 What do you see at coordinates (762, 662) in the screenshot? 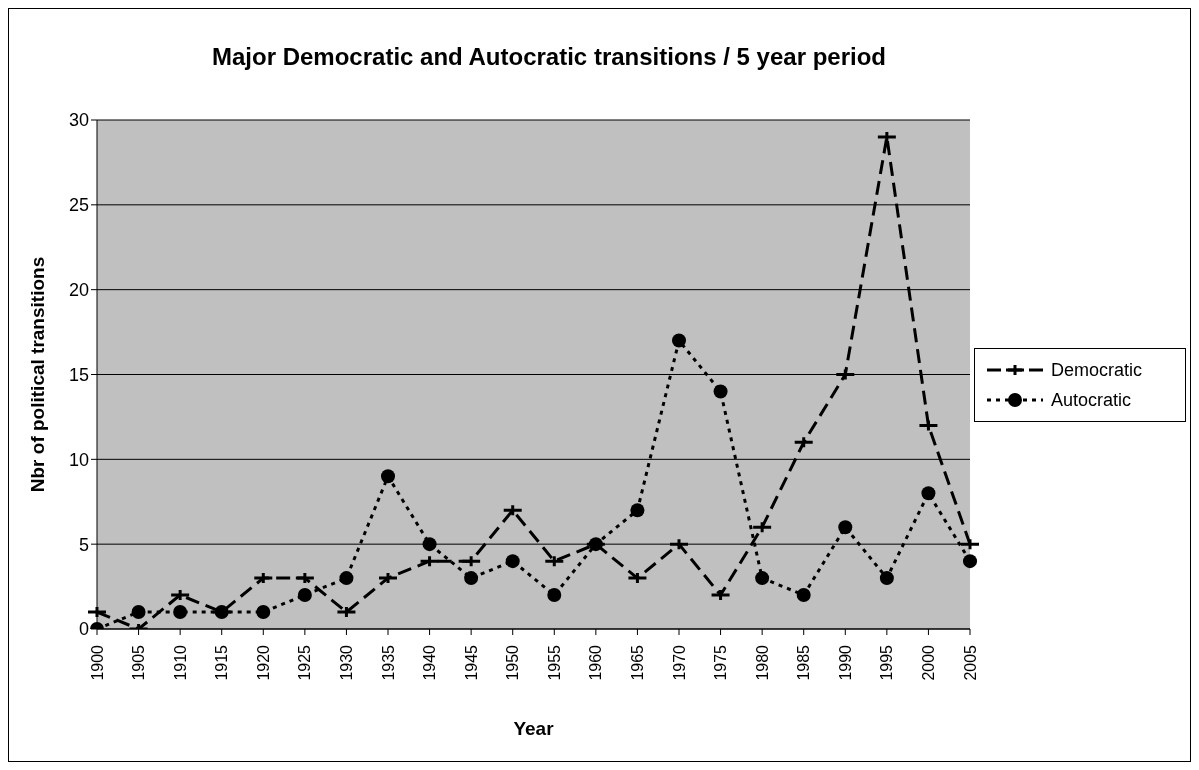
I see `x-tick-label: 1980` at bounding box center [762, 662].